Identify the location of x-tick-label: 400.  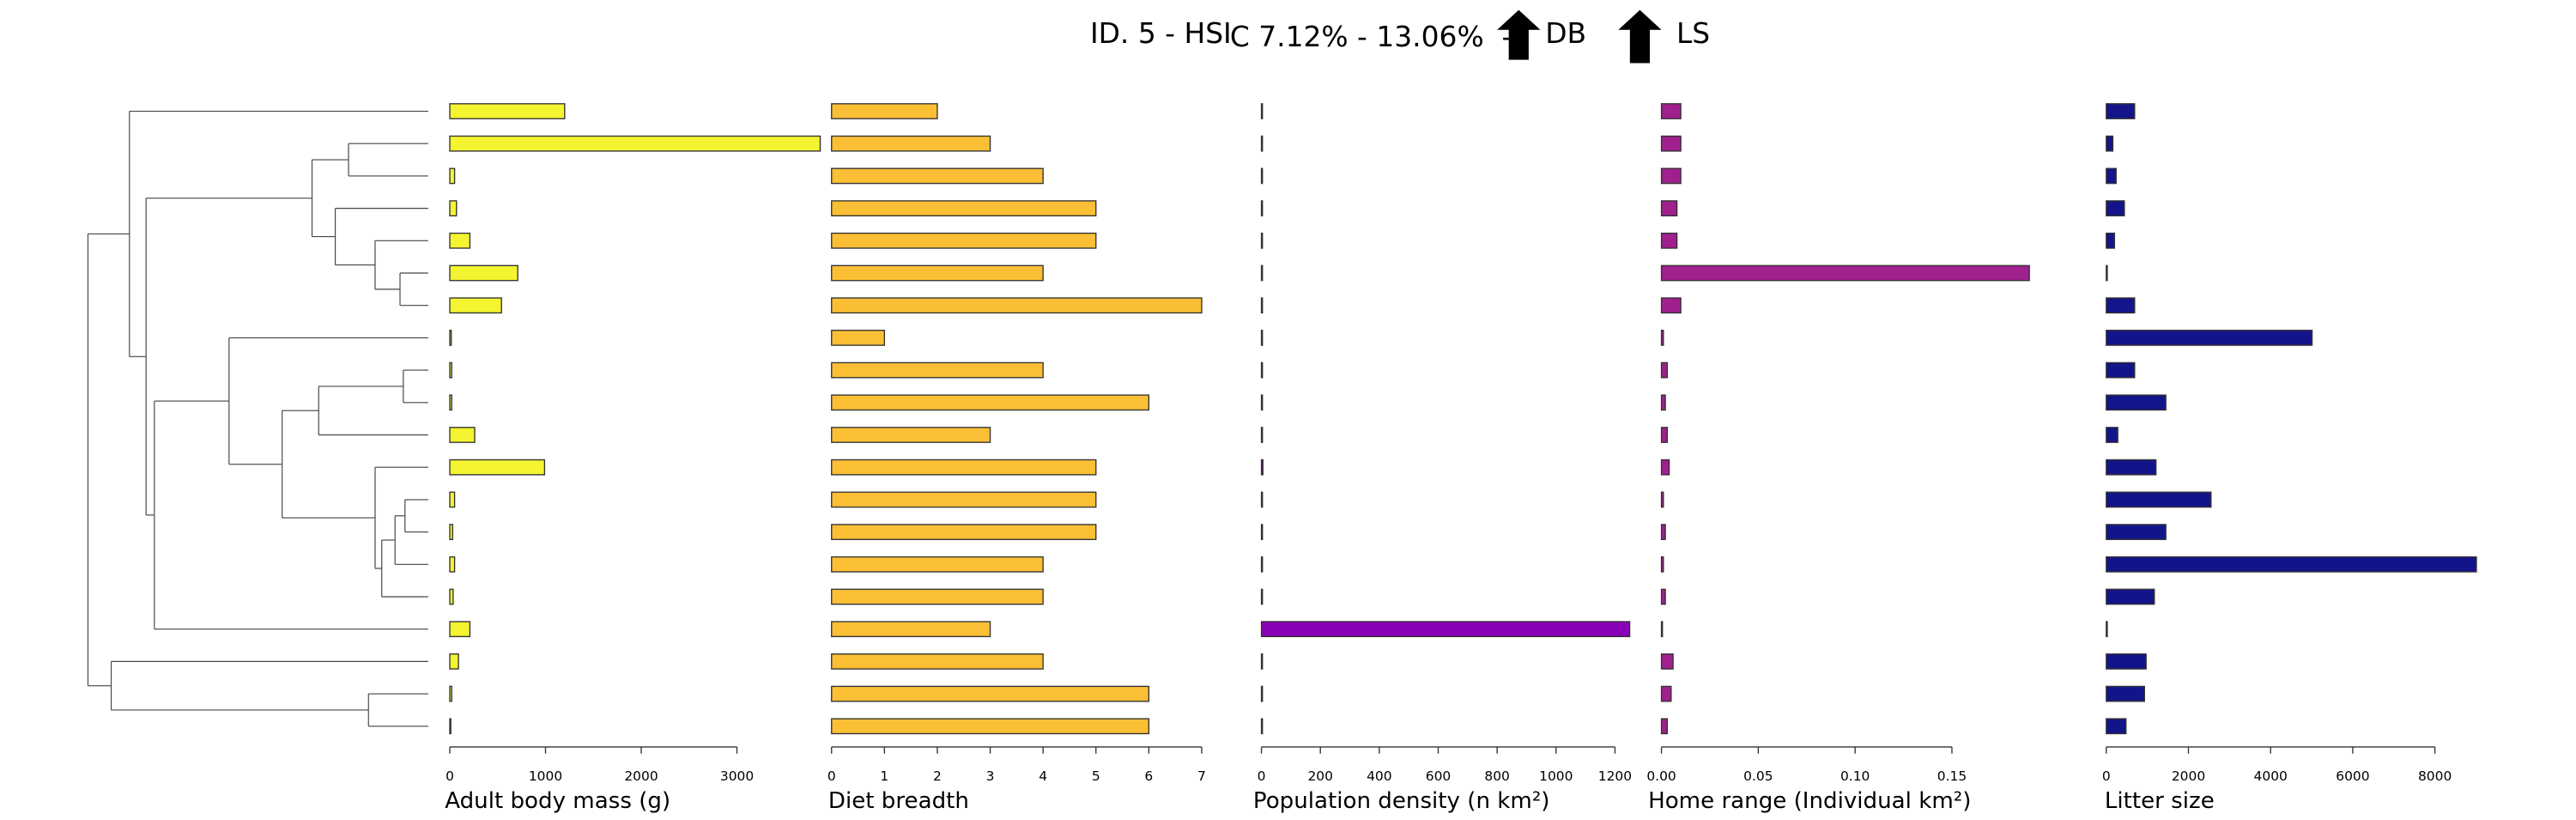
(1379, 776).